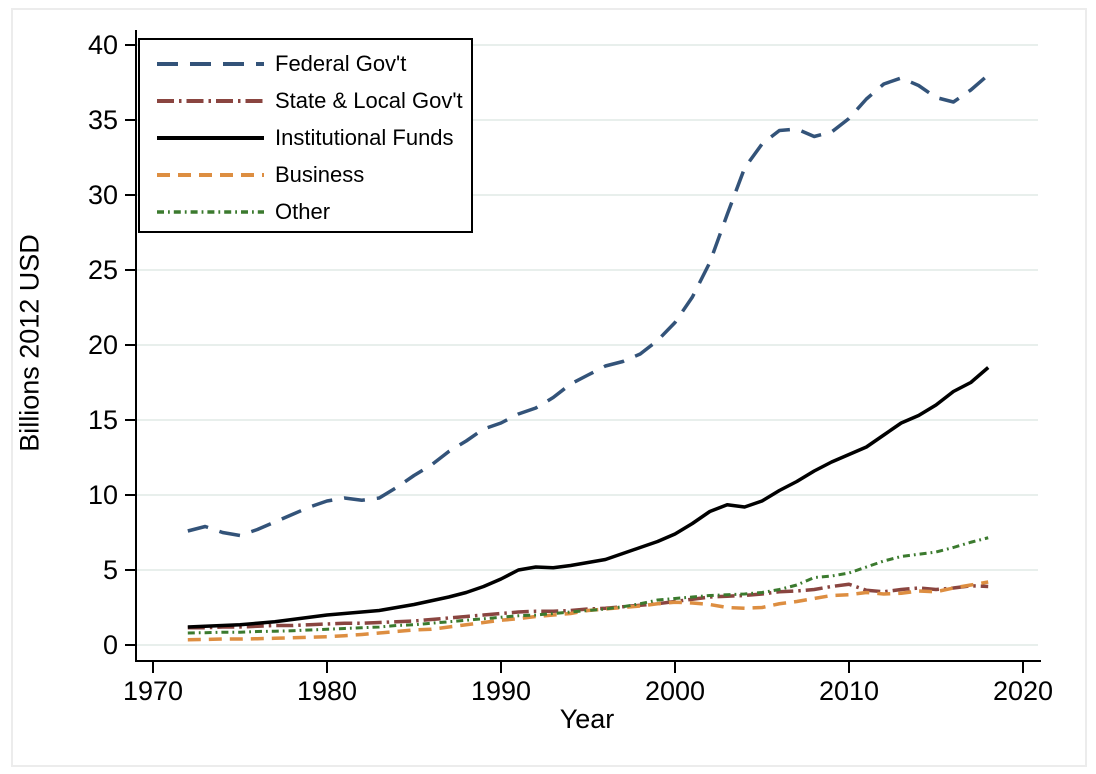  I want to click on business-line-sample-icon, so click(210, 174).